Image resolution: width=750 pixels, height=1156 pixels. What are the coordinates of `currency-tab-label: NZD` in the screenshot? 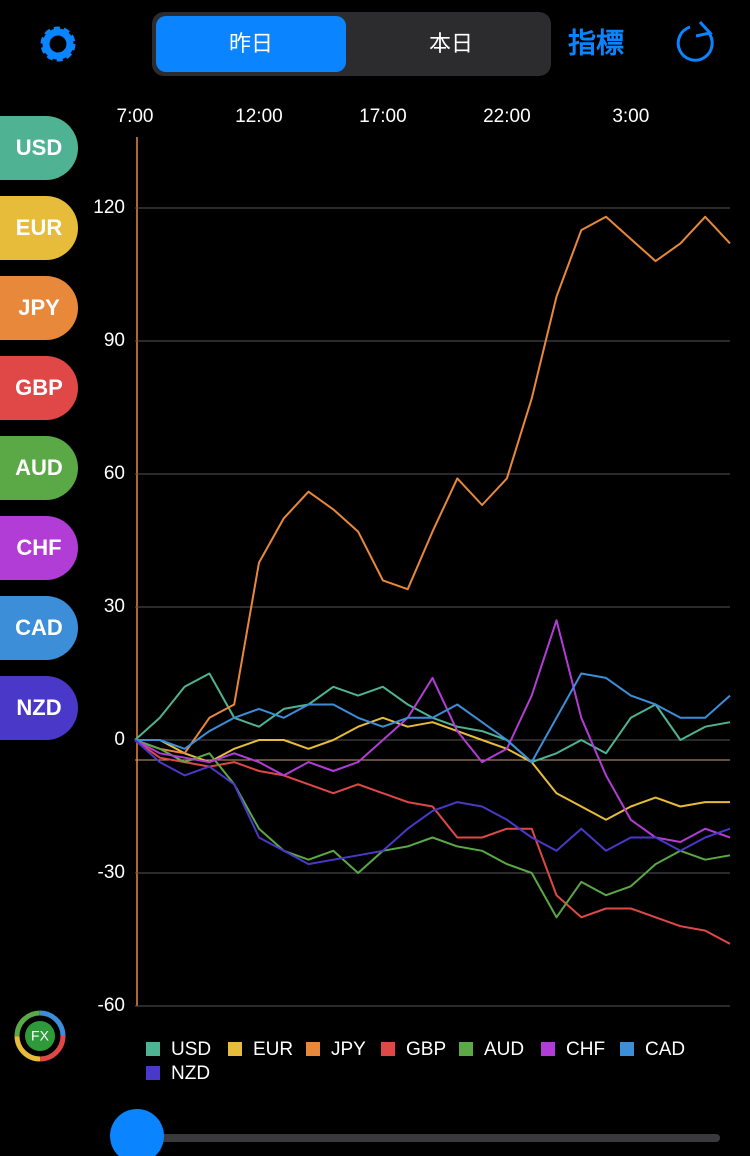 It's located at (38, 707).